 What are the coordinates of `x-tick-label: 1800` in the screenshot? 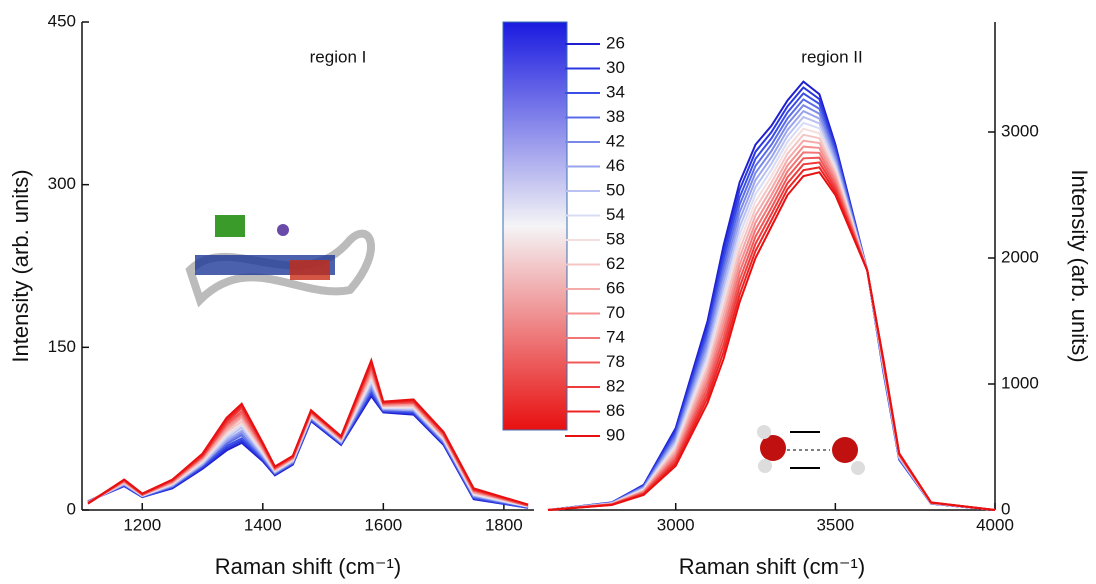 It's located at (504, 524).